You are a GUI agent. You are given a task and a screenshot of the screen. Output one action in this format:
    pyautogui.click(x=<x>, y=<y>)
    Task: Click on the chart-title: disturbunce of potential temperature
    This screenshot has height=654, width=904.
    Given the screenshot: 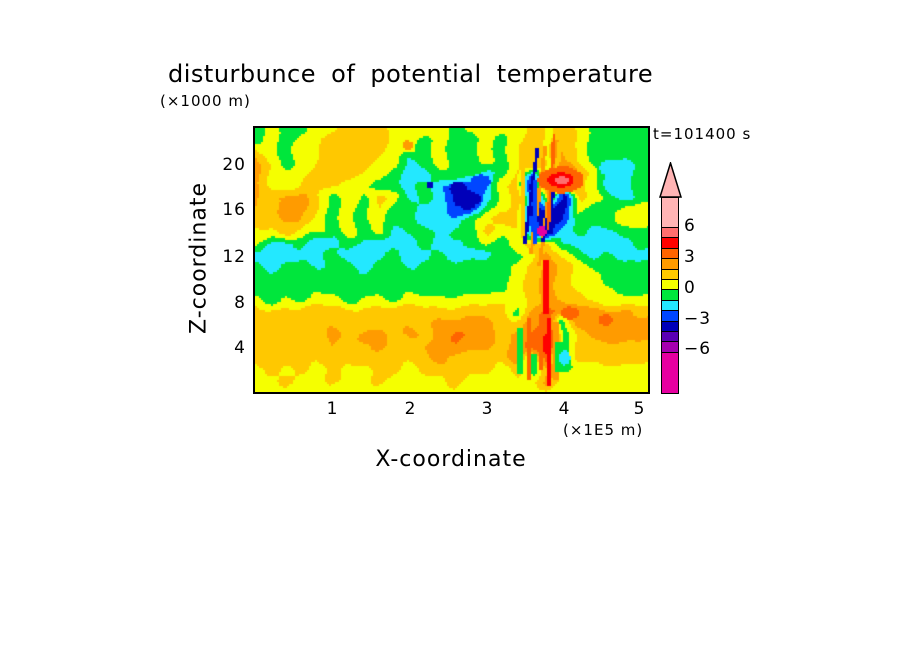 What is the action you would take?
    pyautogui.click(x=411, y=74)
    